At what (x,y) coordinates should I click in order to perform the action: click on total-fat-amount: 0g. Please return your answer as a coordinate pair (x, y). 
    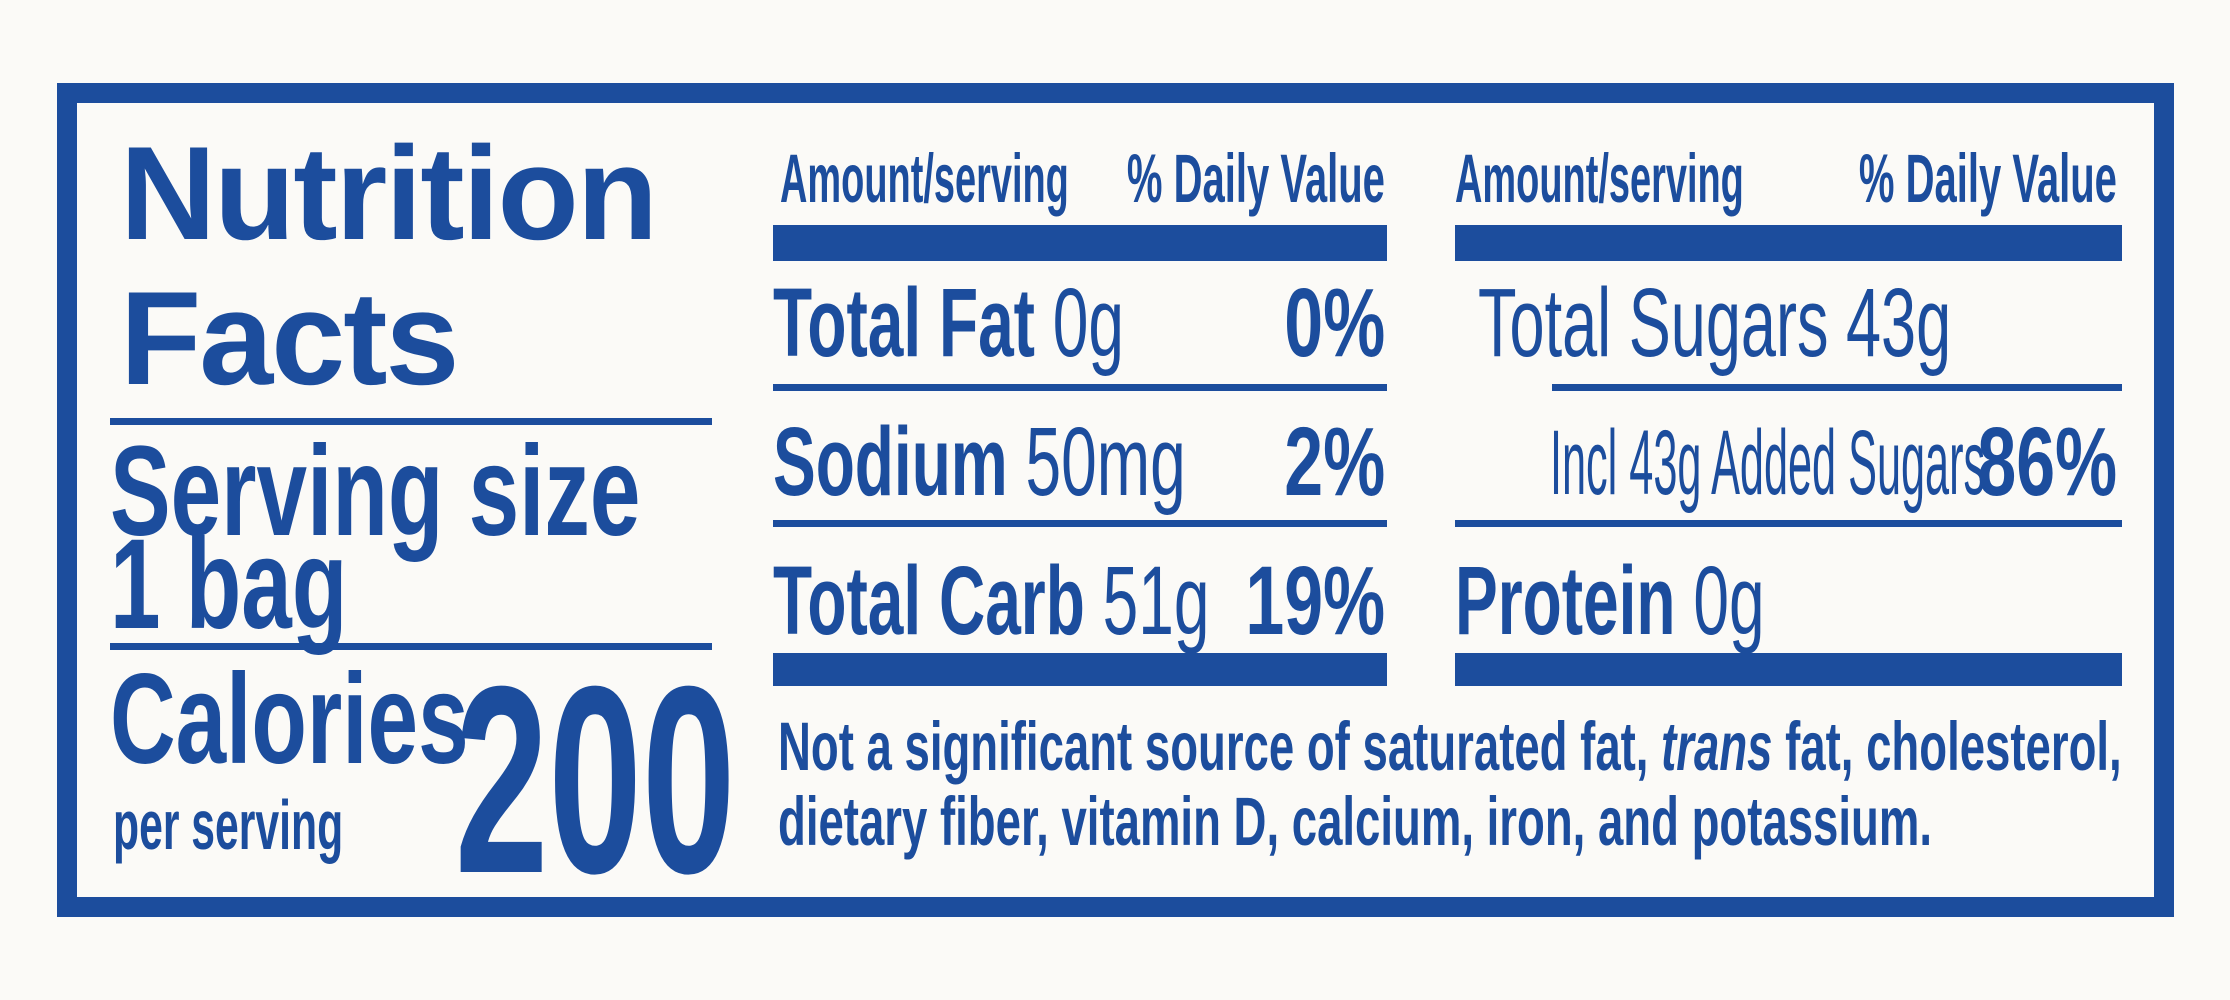
    Looking at the image, I should click on (1088, 322).